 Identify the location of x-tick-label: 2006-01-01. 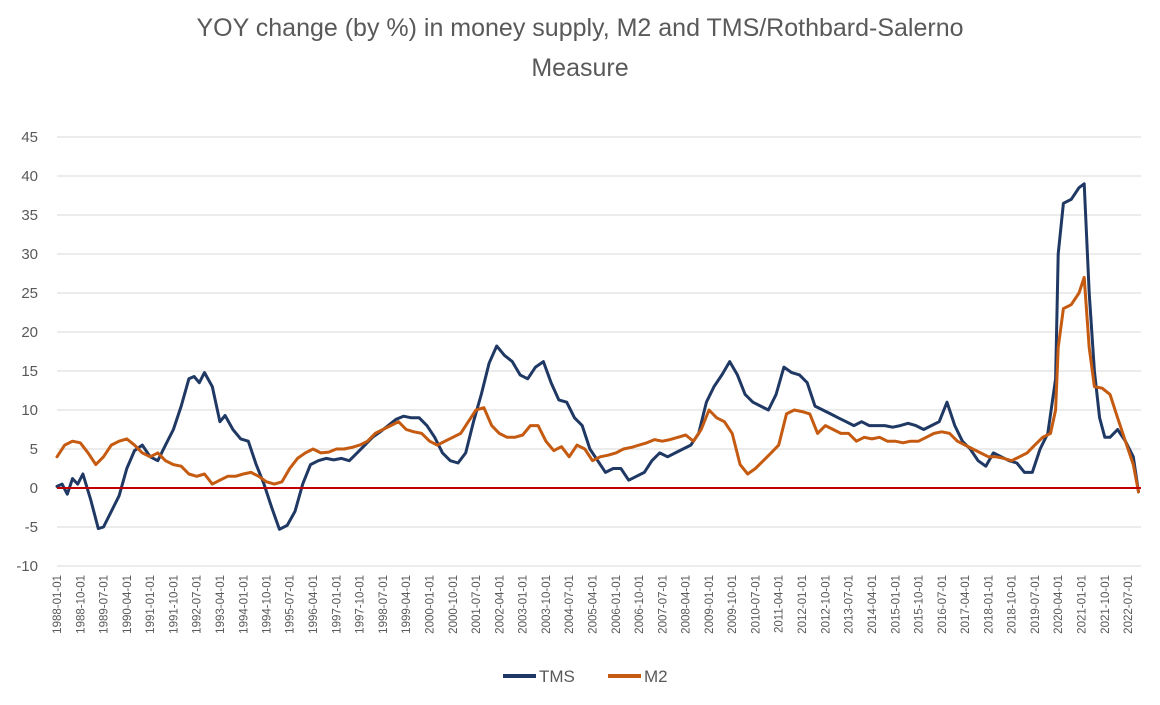
(617, 604).